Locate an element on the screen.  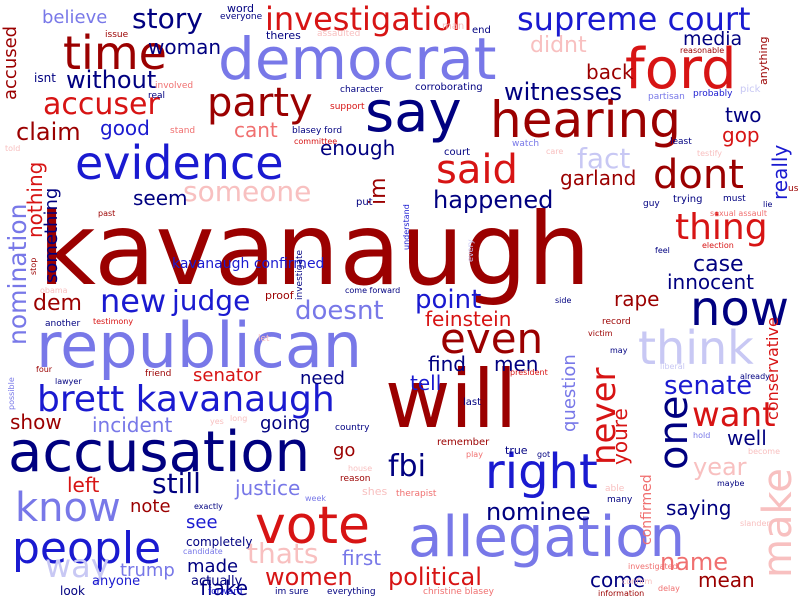
word-partisan: partisan is located at coordinates (666, 97).